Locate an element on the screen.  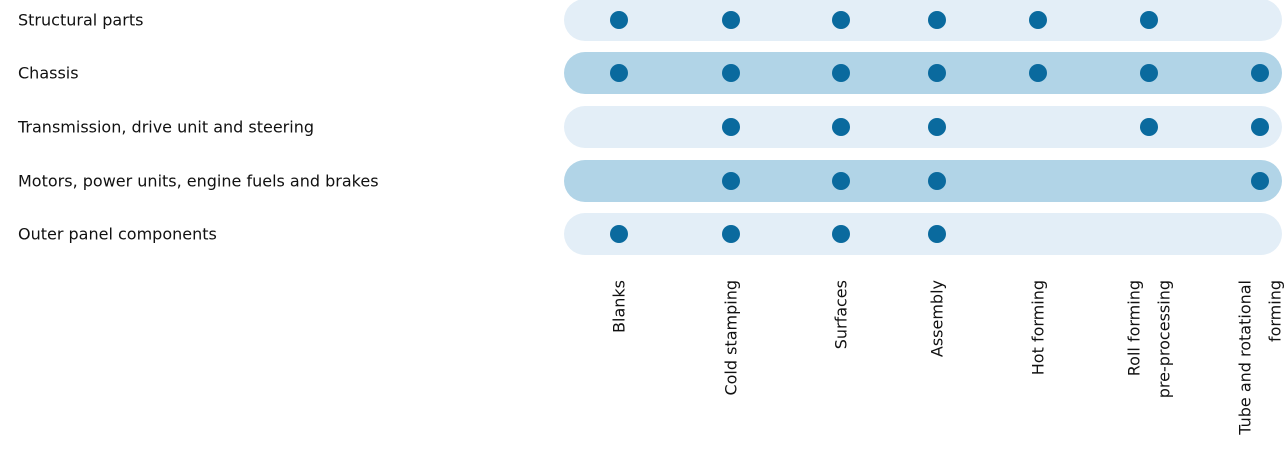
column-label: Cold stamping is located at coordinates (731, 338).